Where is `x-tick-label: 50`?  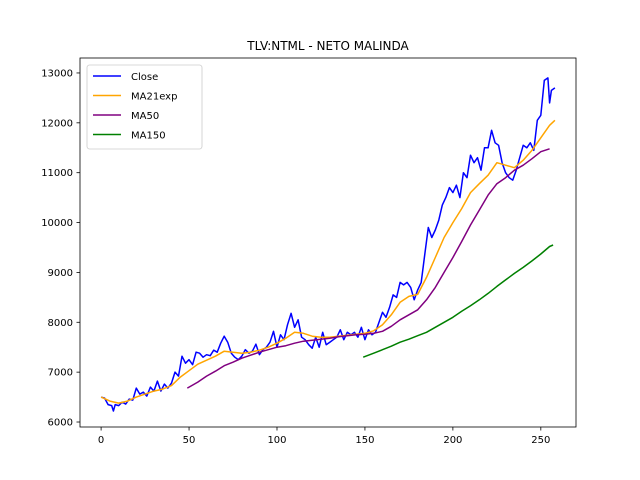 x-tick-label: 50 is located at coordinates (189, 440).